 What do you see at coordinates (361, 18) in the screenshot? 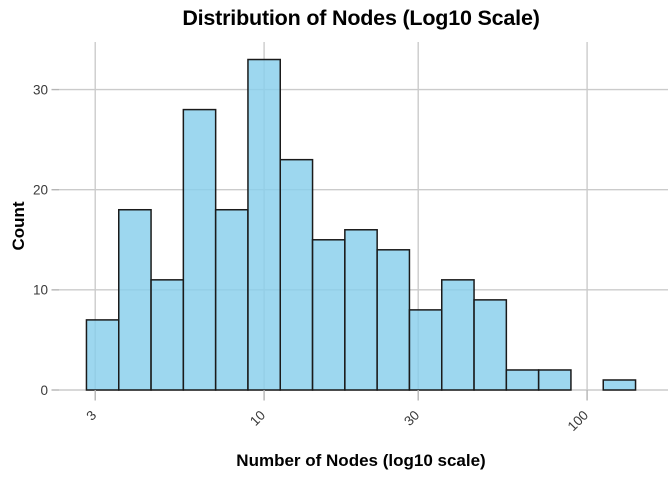
I see `chart-title: Distribution of Nodes (Log10 Scale)` at bounding box center [361, 18].